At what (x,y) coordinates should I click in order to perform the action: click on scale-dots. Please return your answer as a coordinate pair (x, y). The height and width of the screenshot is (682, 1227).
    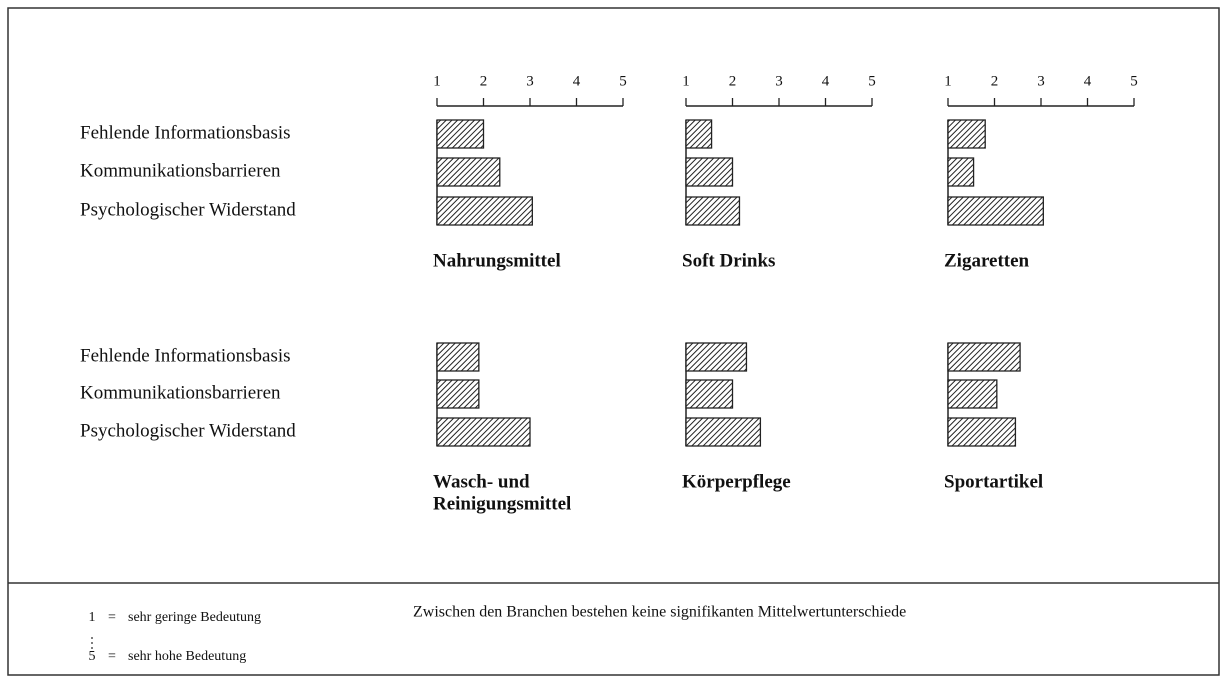
    Looking at the image, I should click on (92, 643).